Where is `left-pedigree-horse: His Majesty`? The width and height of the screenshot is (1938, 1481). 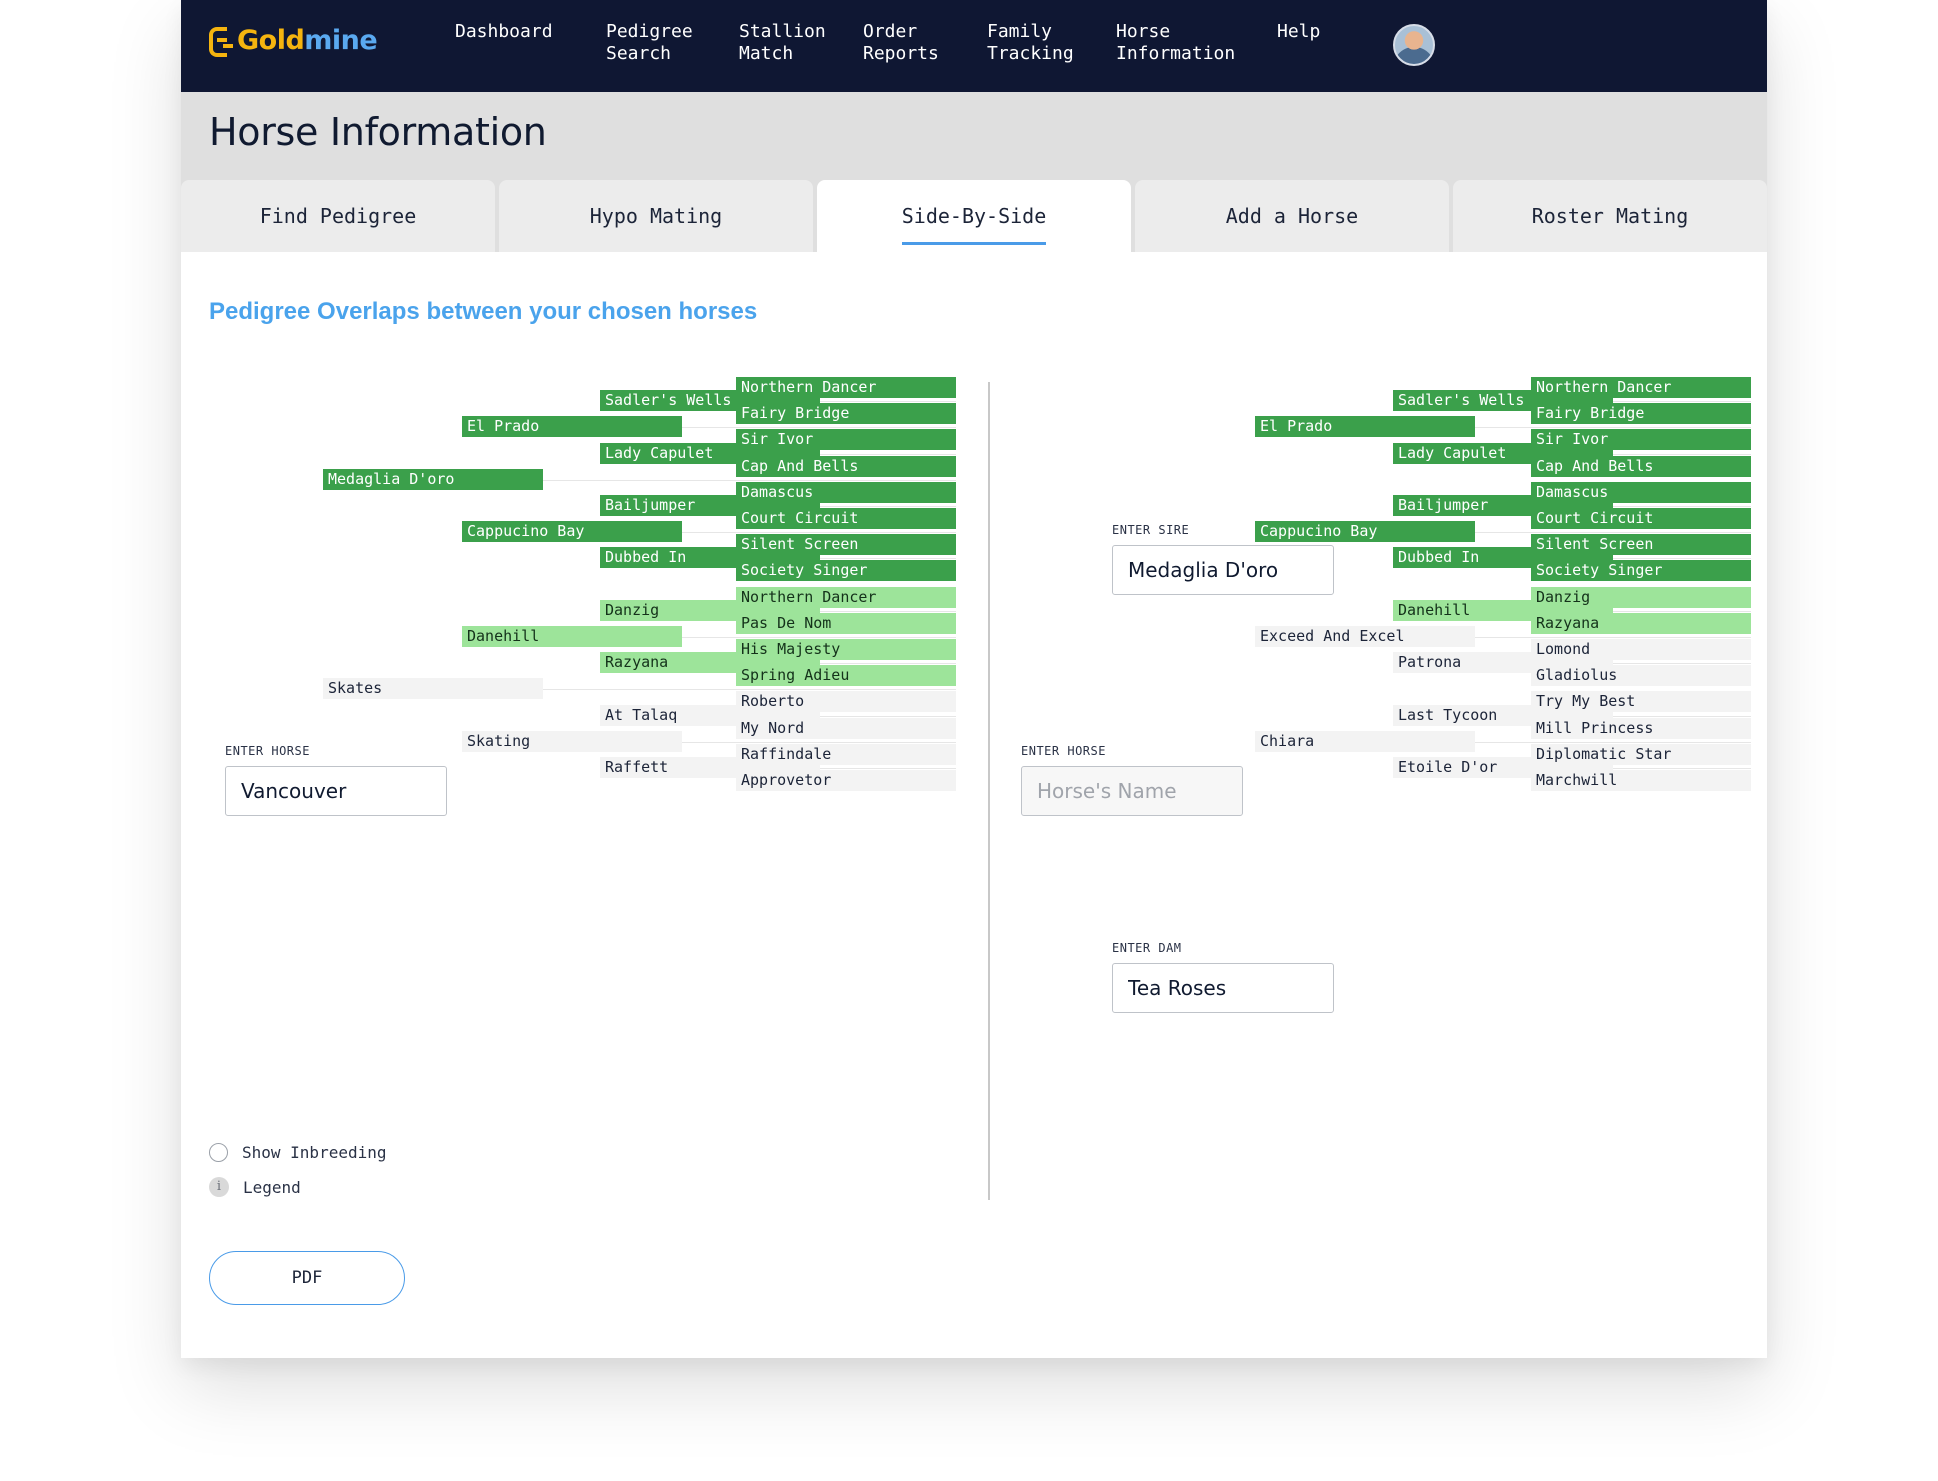
left-pedigree-horse: His Majesty is located at coordinates (846, 649).